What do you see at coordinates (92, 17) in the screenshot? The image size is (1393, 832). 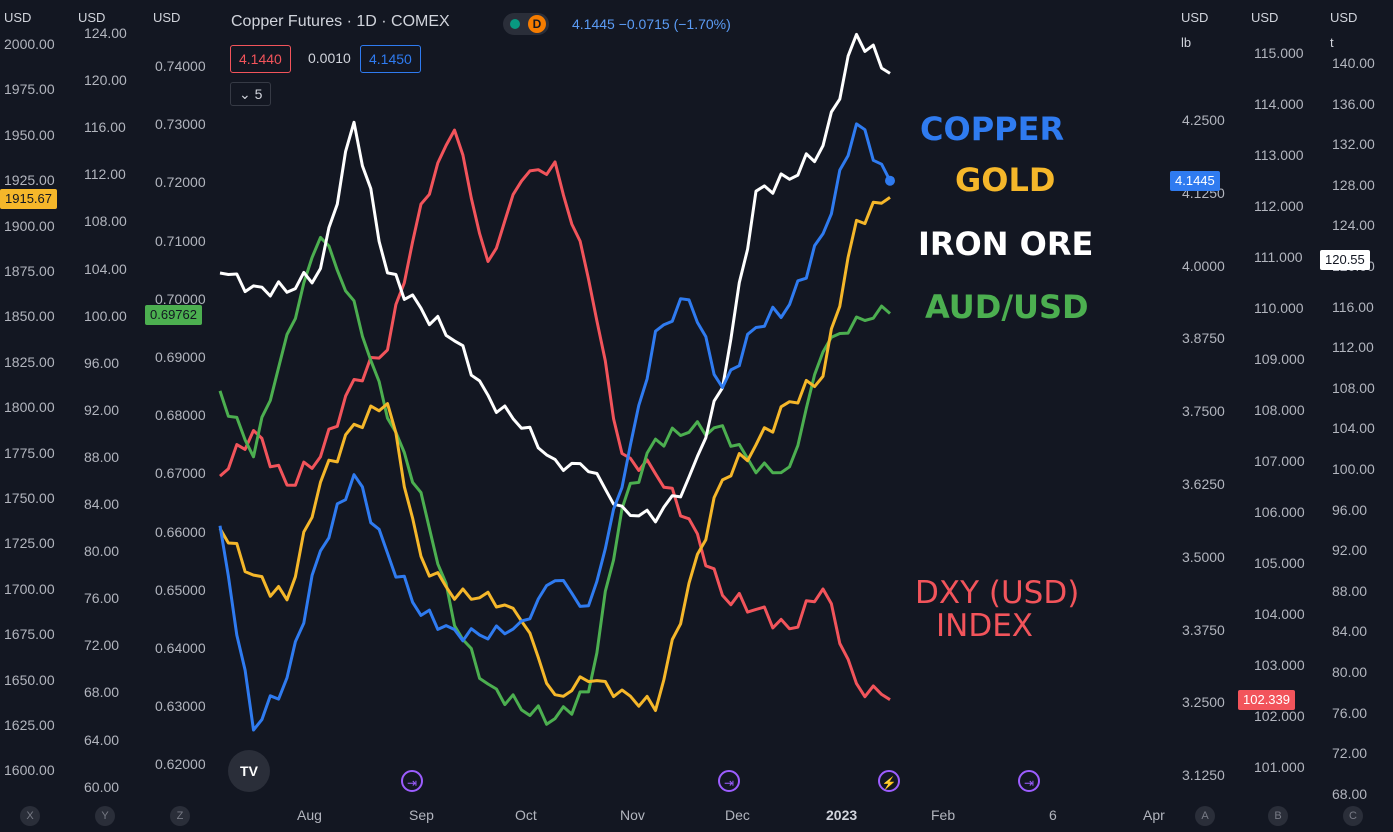 I see `iron-axis-unit: USD` at bounding box center [92, 17].